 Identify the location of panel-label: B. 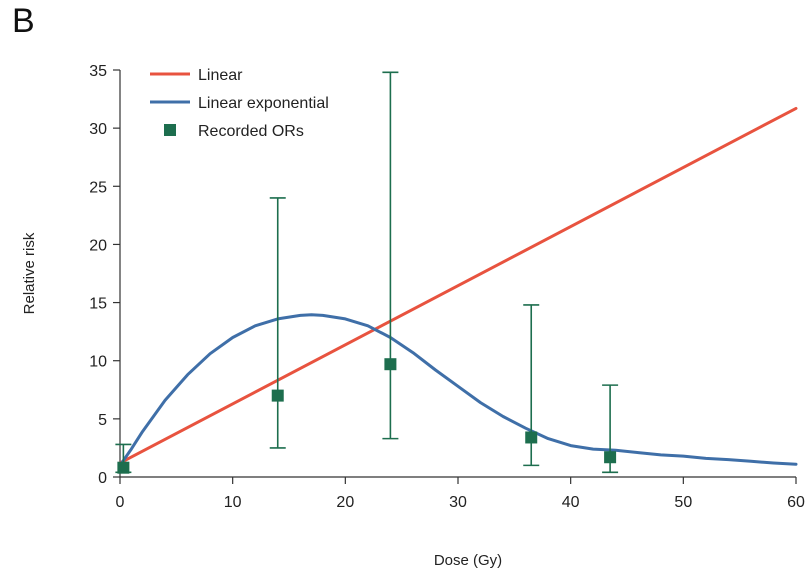
(23, 21).